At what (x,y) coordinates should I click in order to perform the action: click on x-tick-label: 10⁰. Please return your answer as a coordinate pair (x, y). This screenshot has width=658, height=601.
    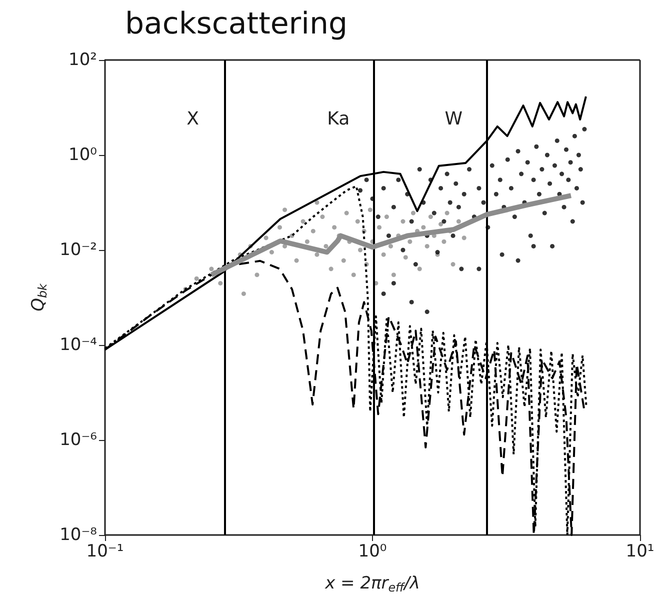
    Looking at the image, I should click on (372, 552).